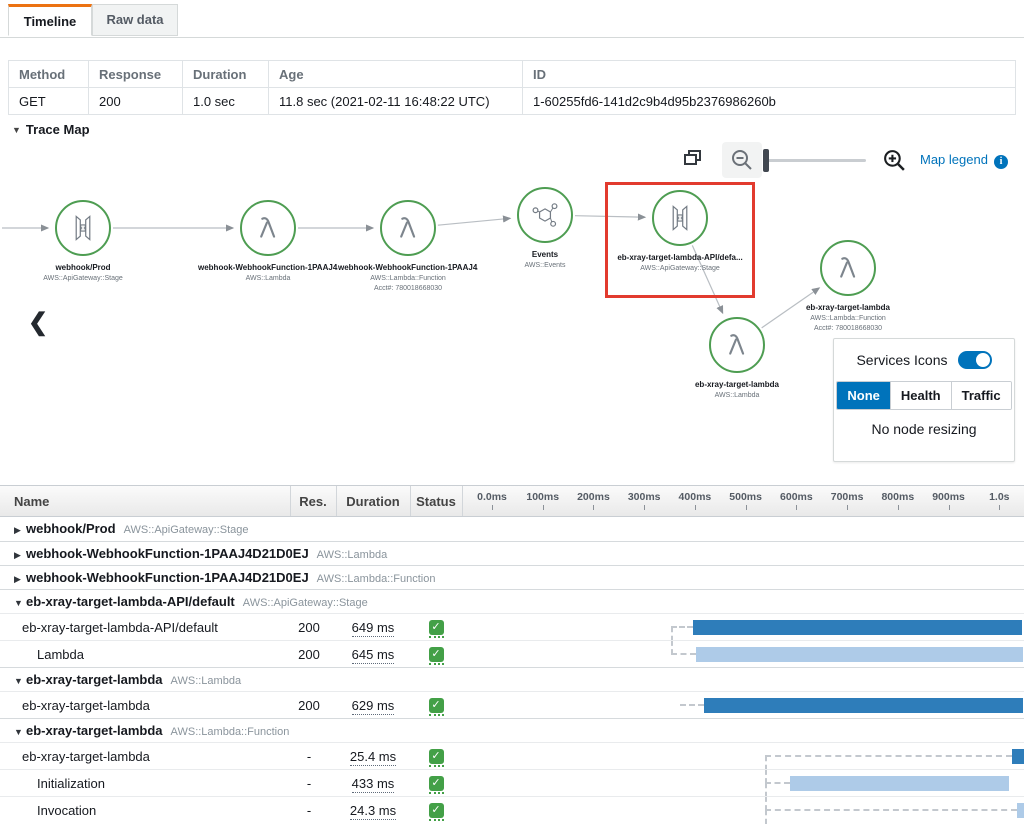 Image resolution: width=1024 pixels, height=834 pixels. What do you see at coordinates (742, 160) in the screenshot?
I see `zoom-out-button` at bounding box center [742, 160].